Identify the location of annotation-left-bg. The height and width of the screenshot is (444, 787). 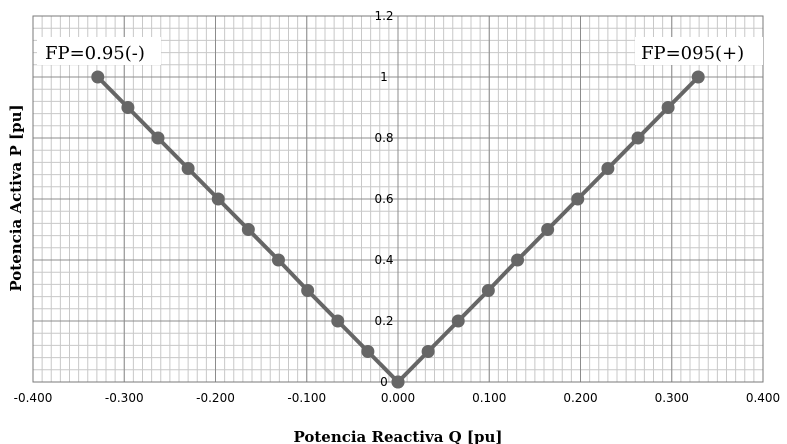
(99, 51).